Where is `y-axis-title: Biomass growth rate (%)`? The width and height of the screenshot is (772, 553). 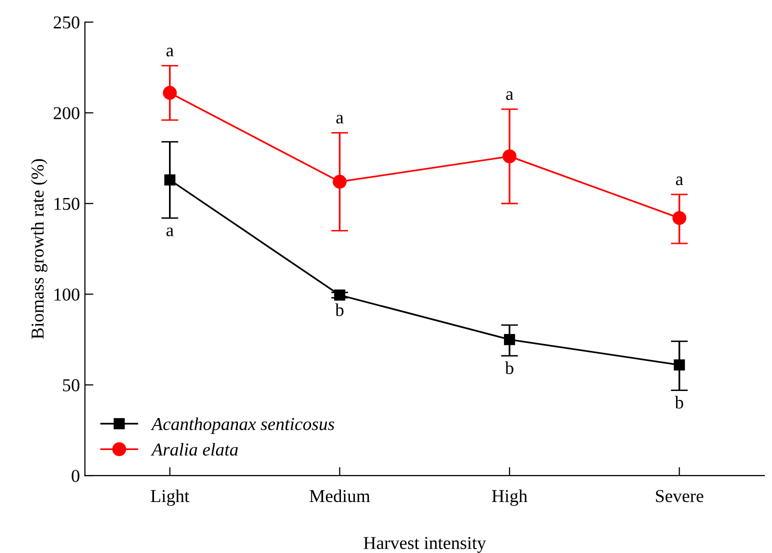 y-axis-title: Biomass growth rate (%) is located at coordinates (39, 249).